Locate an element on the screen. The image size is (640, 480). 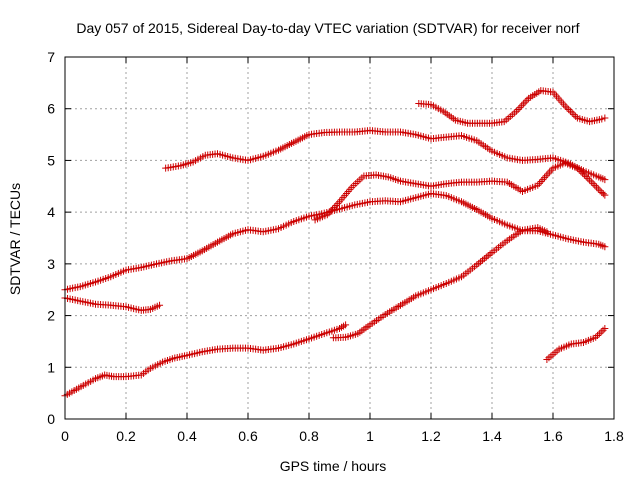
x-tick-label: 0.8 is located at coordinates (309, 436).